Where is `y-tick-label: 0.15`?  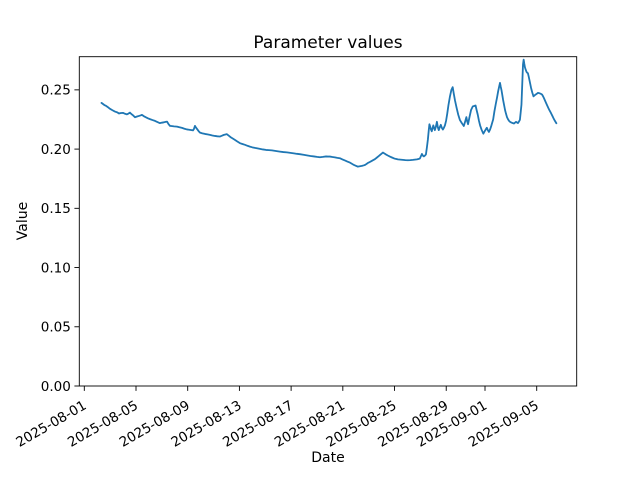
y-tick-label: 0.15 is located at coordinates (56, 209).